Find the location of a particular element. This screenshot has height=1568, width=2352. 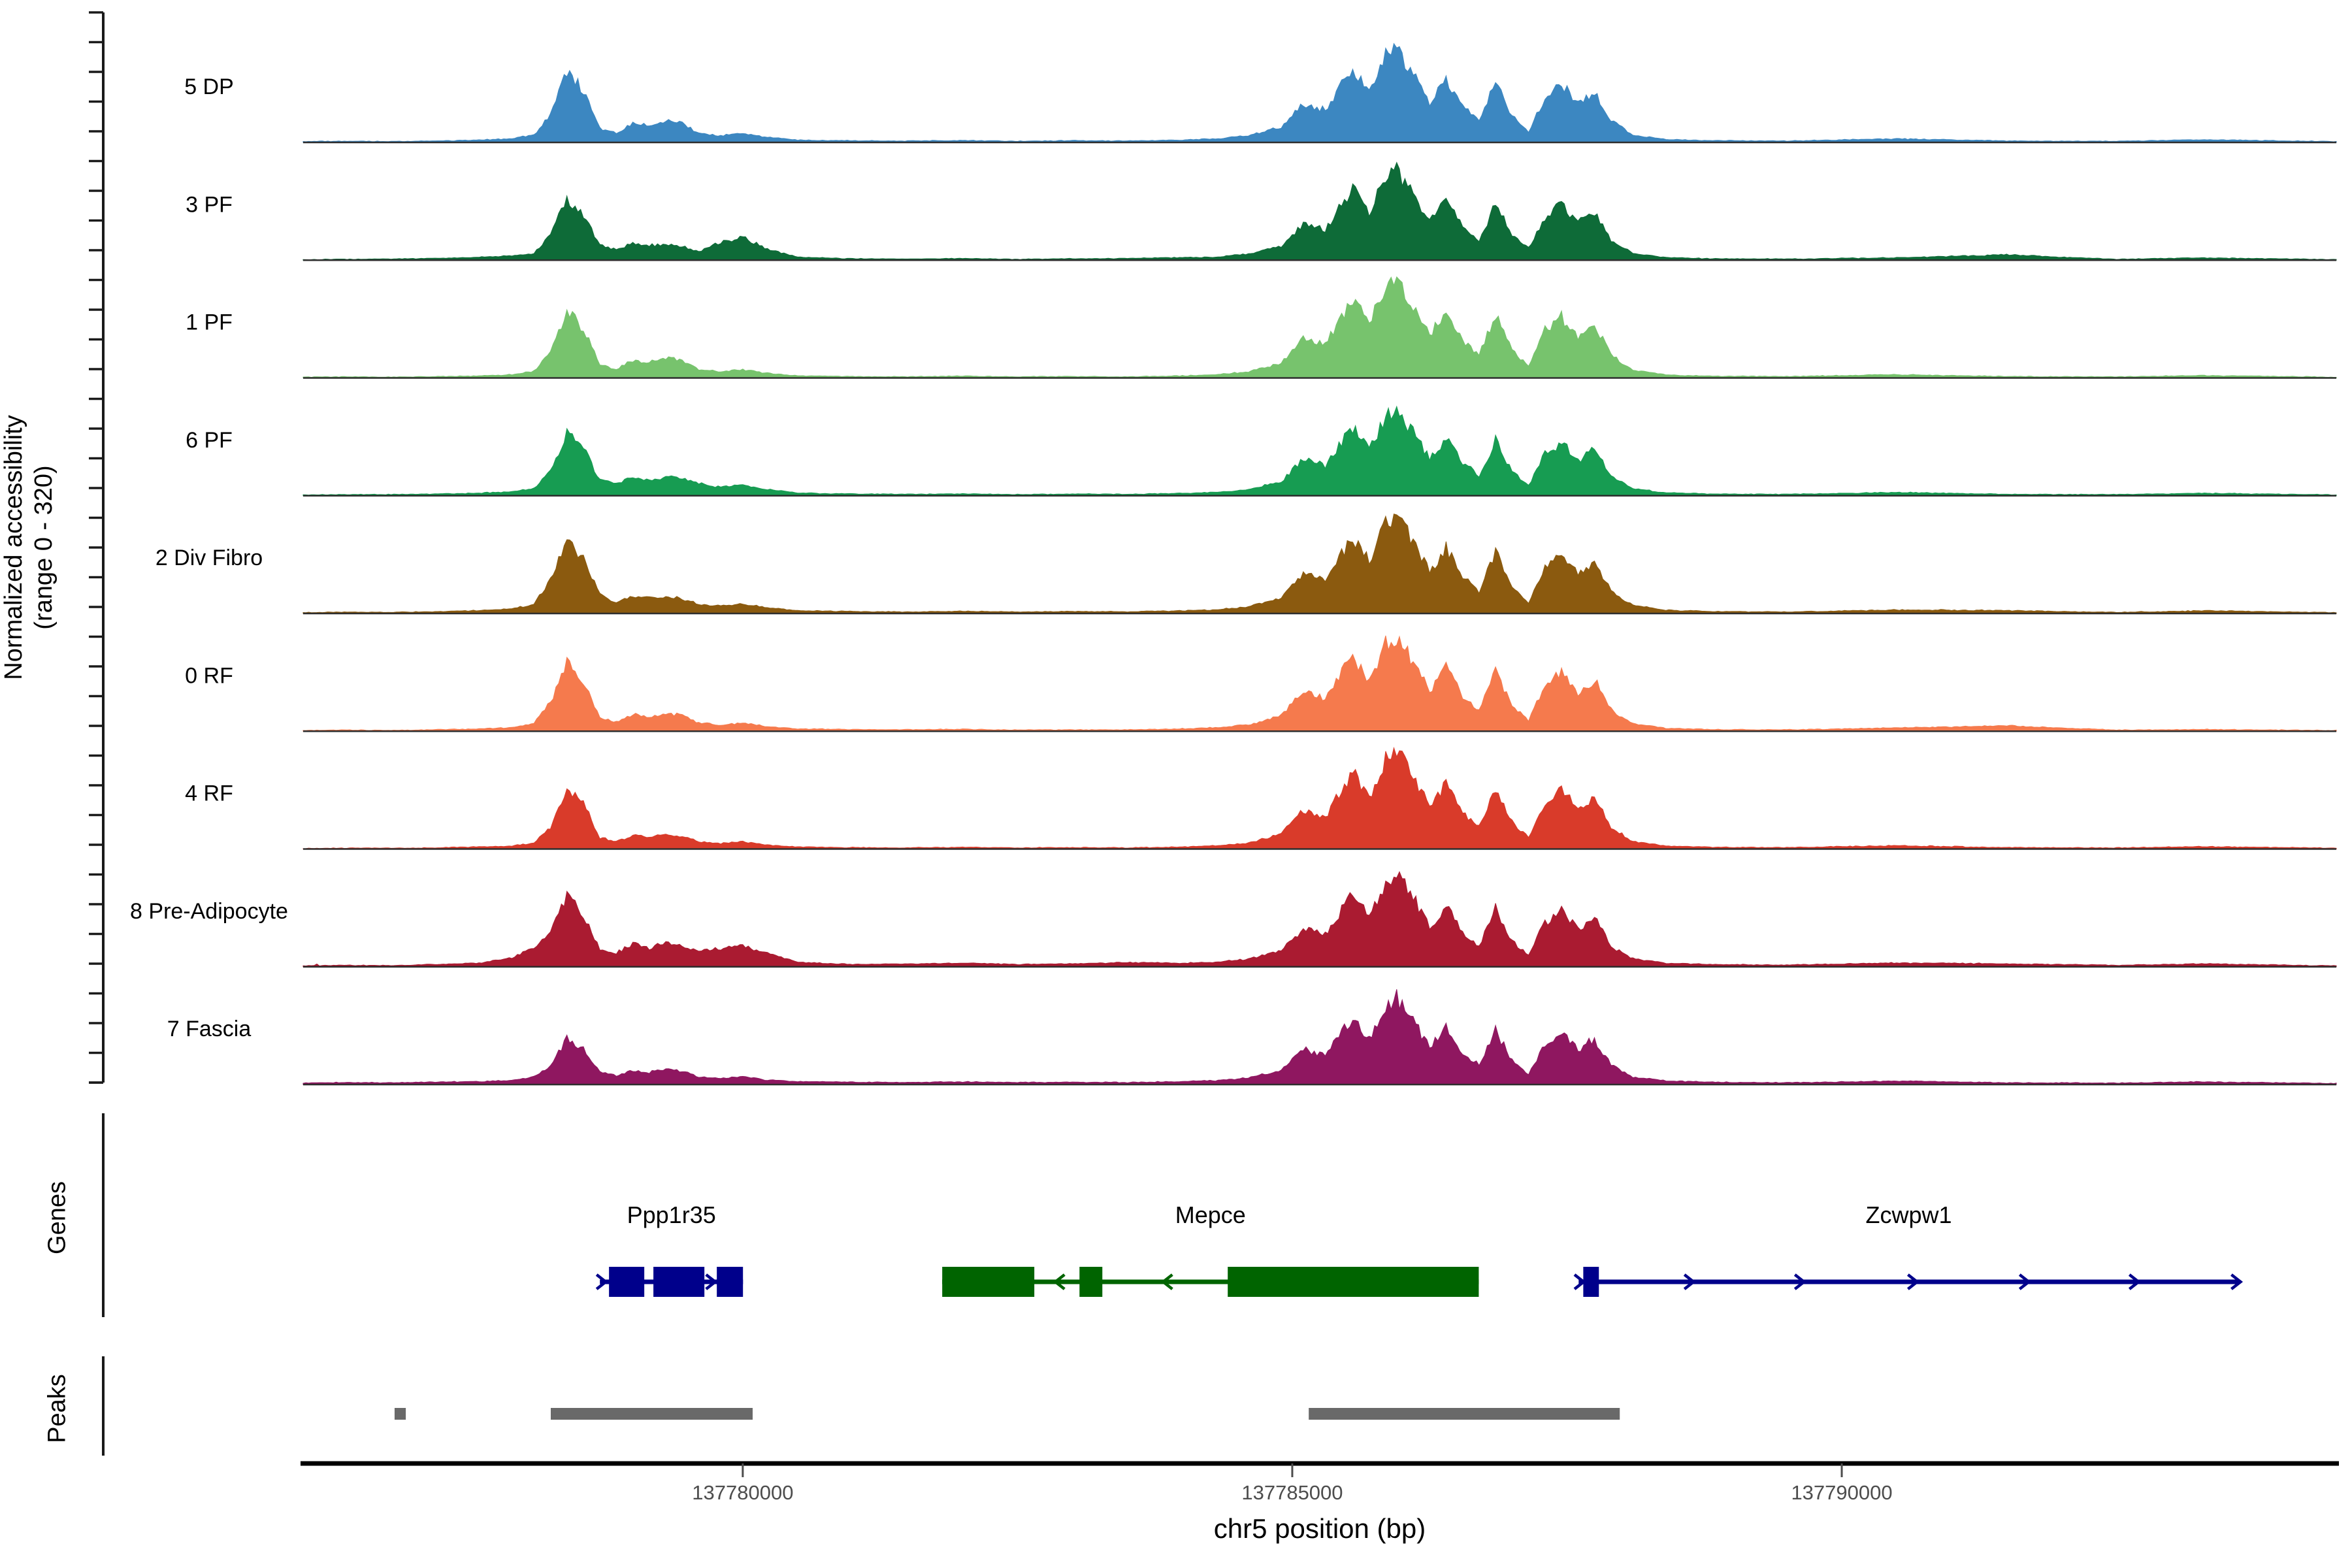

gene-ppp1r35: Ppp1r35 is located at coordinates (669, 1249).